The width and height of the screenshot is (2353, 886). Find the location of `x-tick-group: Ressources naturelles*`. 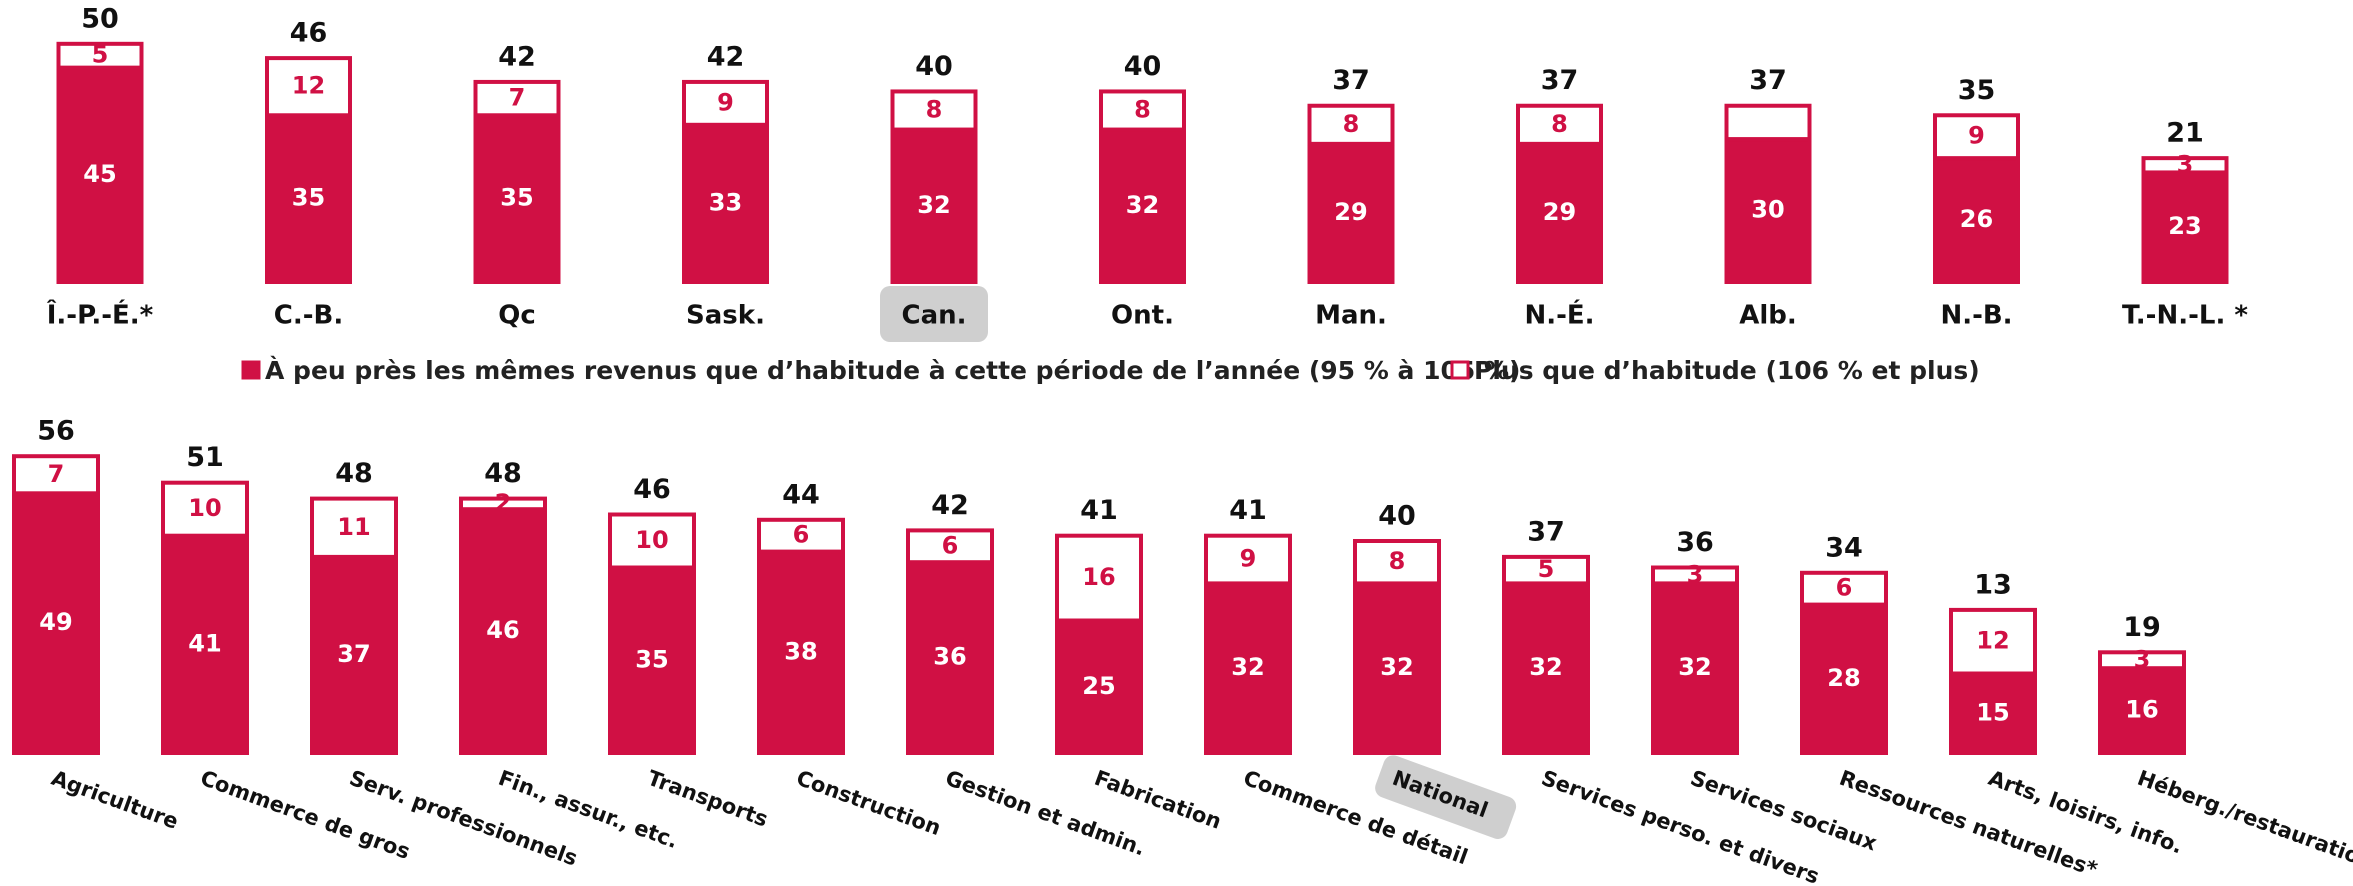

x-tick-group: Ressources naturelles* is located at coordinates (1968, 824).